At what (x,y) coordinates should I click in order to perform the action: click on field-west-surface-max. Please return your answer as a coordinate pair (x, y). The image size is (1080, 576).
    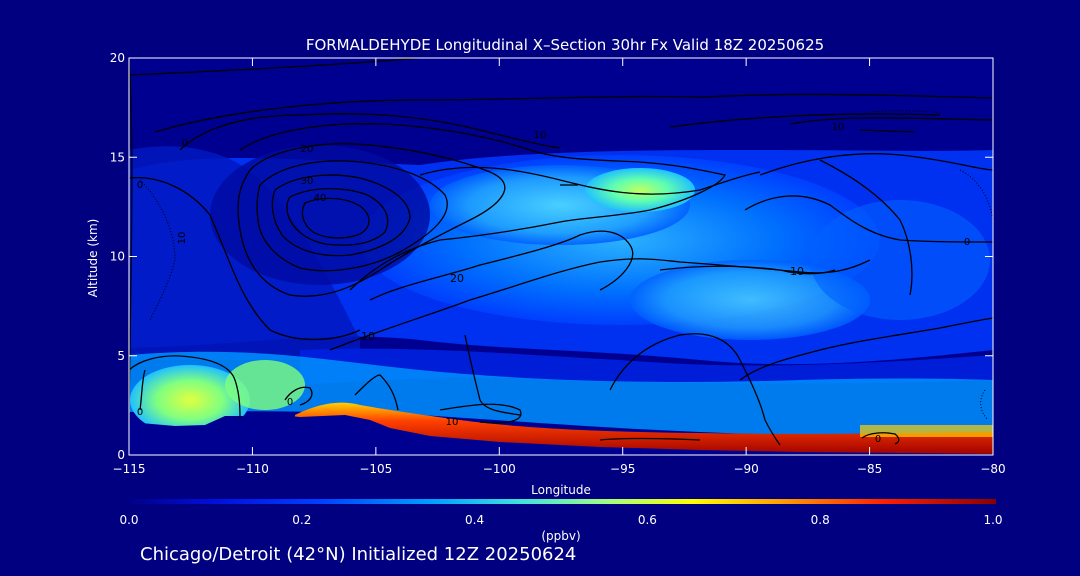
    Looking at the image, I should click on (190, 400).